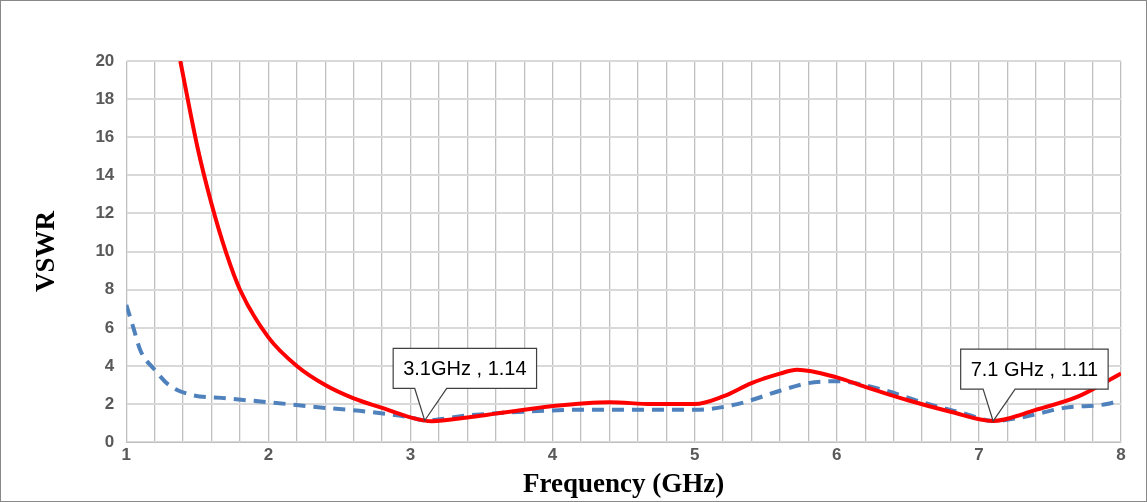 The width and height of the screenshot is (1147, 502). What do you see at coordinates (105, 213) in the screenshot?
I see `y-tick-label: 12` at bounding box center [105, 213].